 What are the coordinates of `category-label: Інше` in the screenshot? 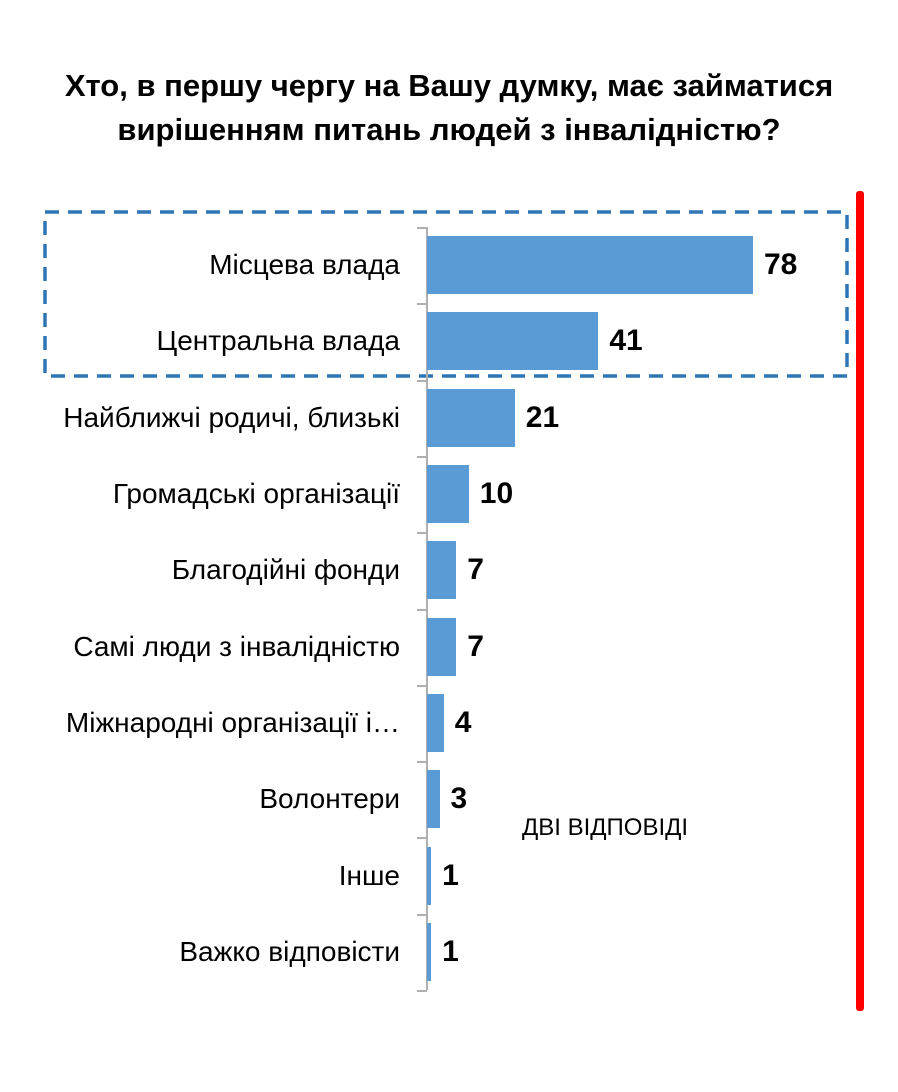 It's located at (369, 875).